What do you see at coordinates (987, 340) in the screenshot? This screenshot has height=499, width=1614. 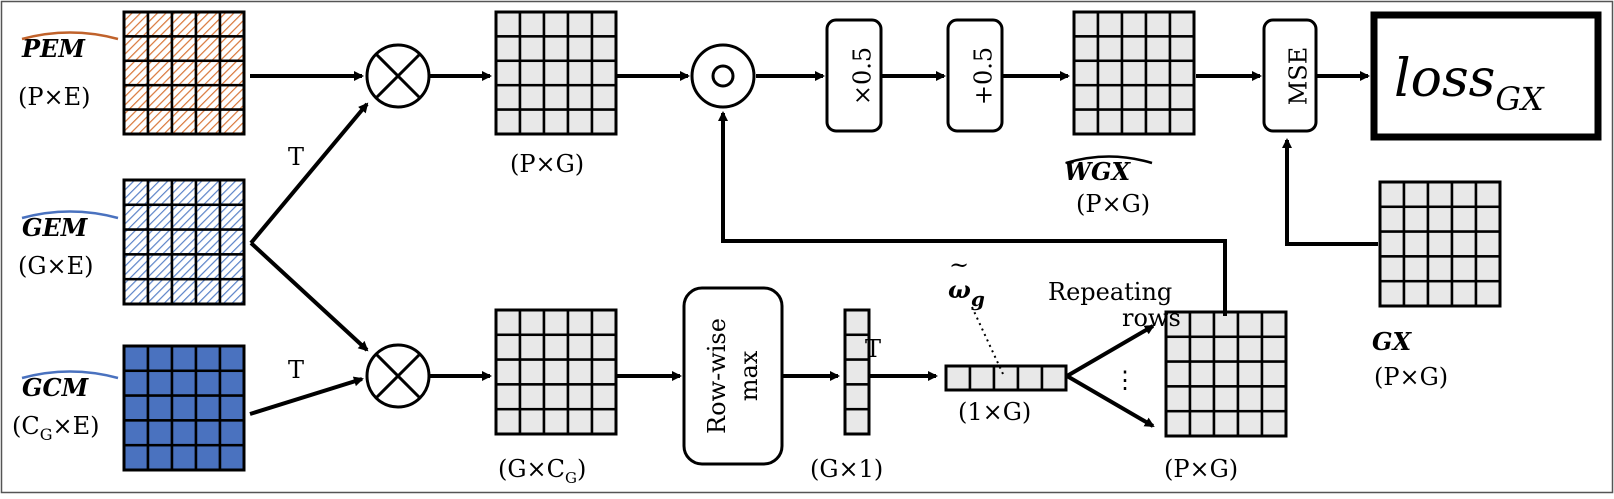 I see `omega-pointer` at bounding box center [987, 340].